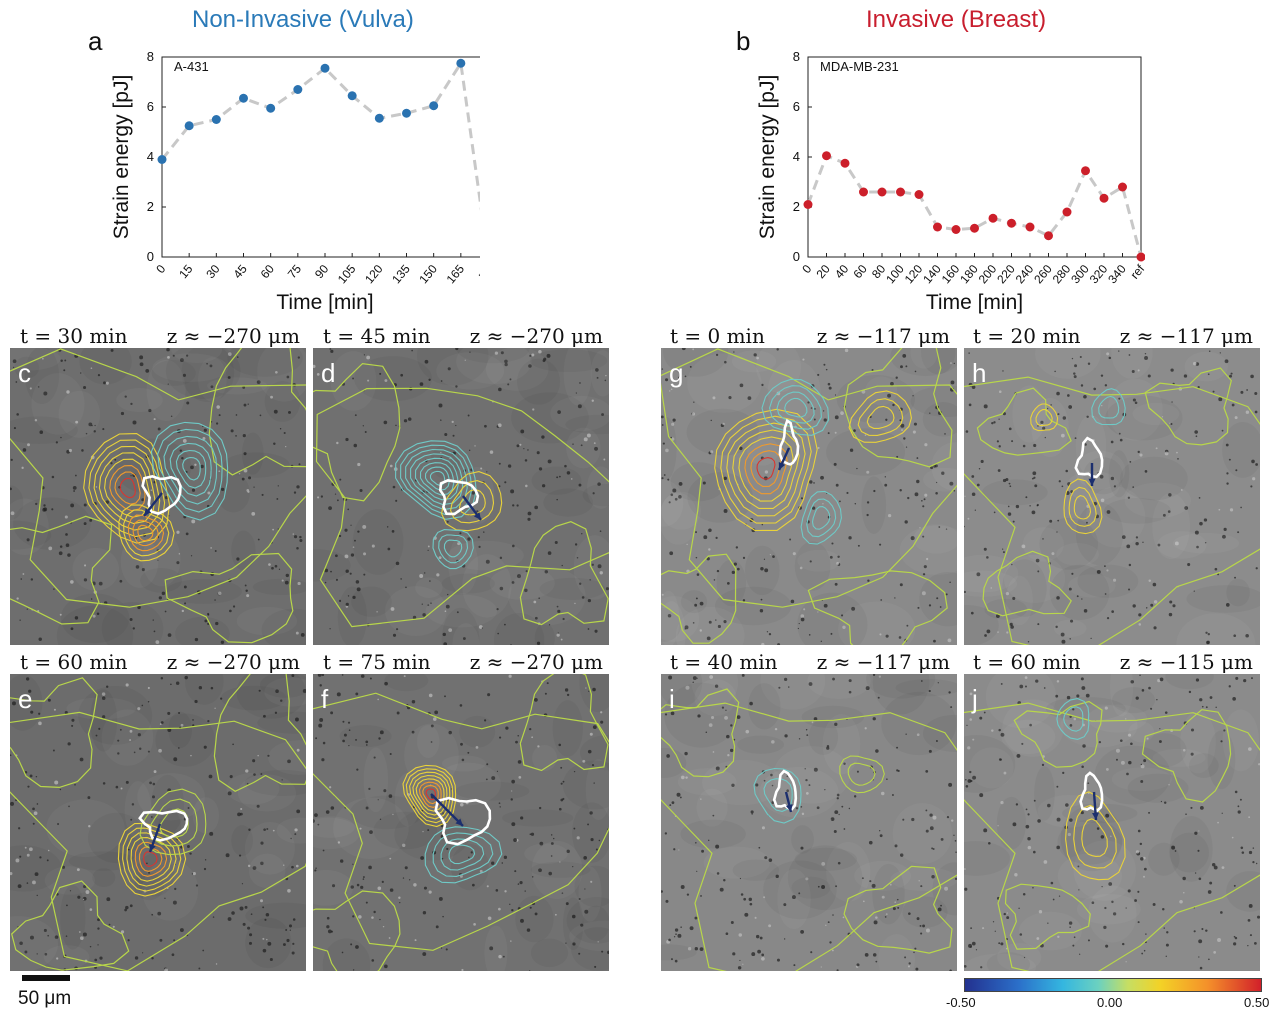  What do you see at coordinates (882, 192) in the screenshot?
I see `data-point` at bounding box center [882, 192].